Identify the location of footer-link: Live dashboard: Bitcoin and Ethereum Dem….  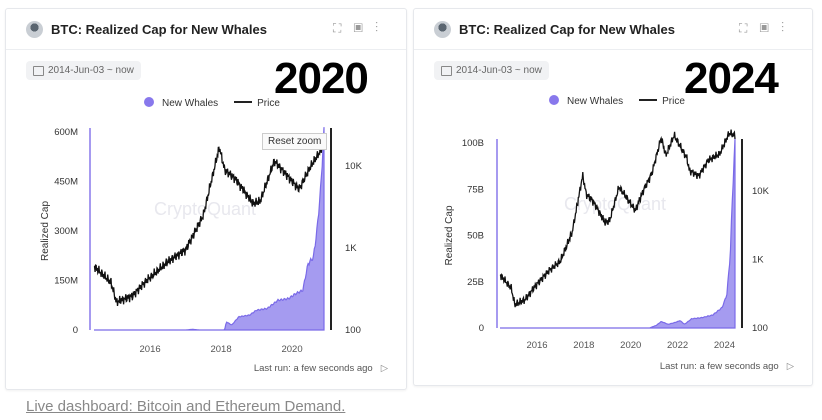
(186, 406).